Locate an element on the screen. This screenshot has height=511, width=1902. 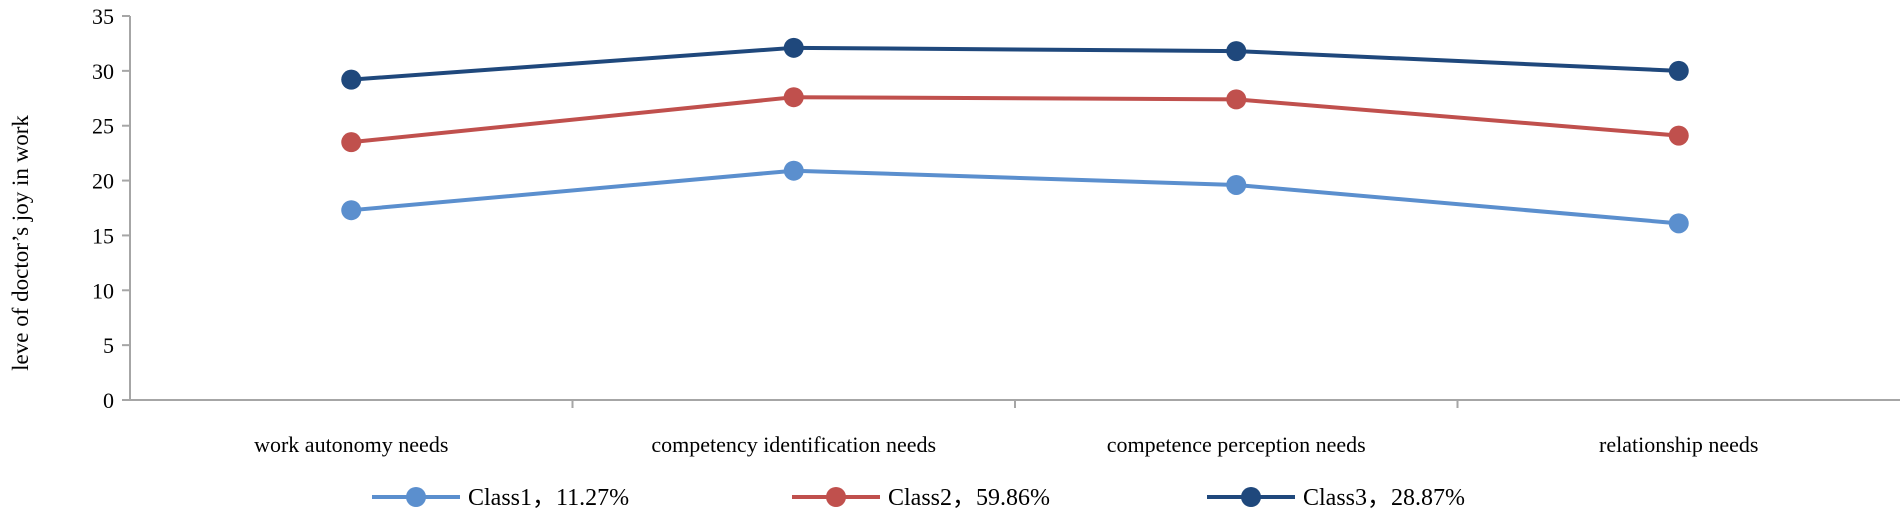
y-tick-label: 35 is located at coordinates (103, 16).